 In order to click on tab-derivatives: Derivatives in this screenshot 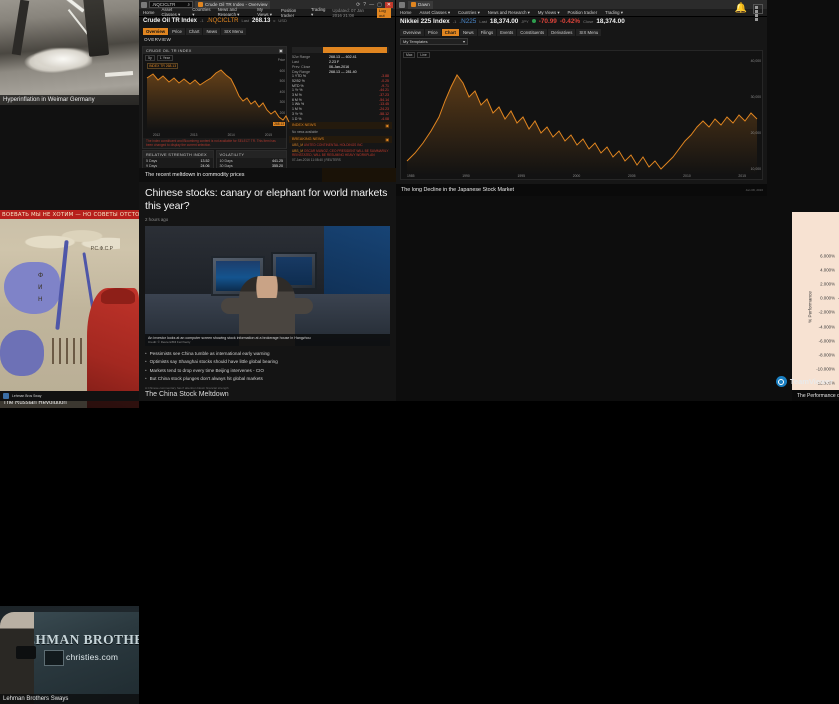, I will do `click(562, 32)`.